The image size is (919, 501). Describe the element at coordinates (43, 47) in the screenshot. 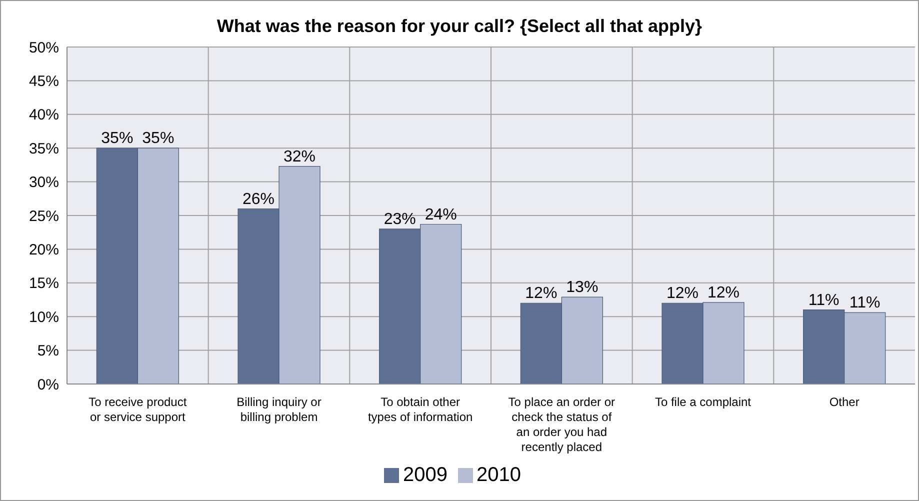

I see `y-tick-label: 50%` at that location.